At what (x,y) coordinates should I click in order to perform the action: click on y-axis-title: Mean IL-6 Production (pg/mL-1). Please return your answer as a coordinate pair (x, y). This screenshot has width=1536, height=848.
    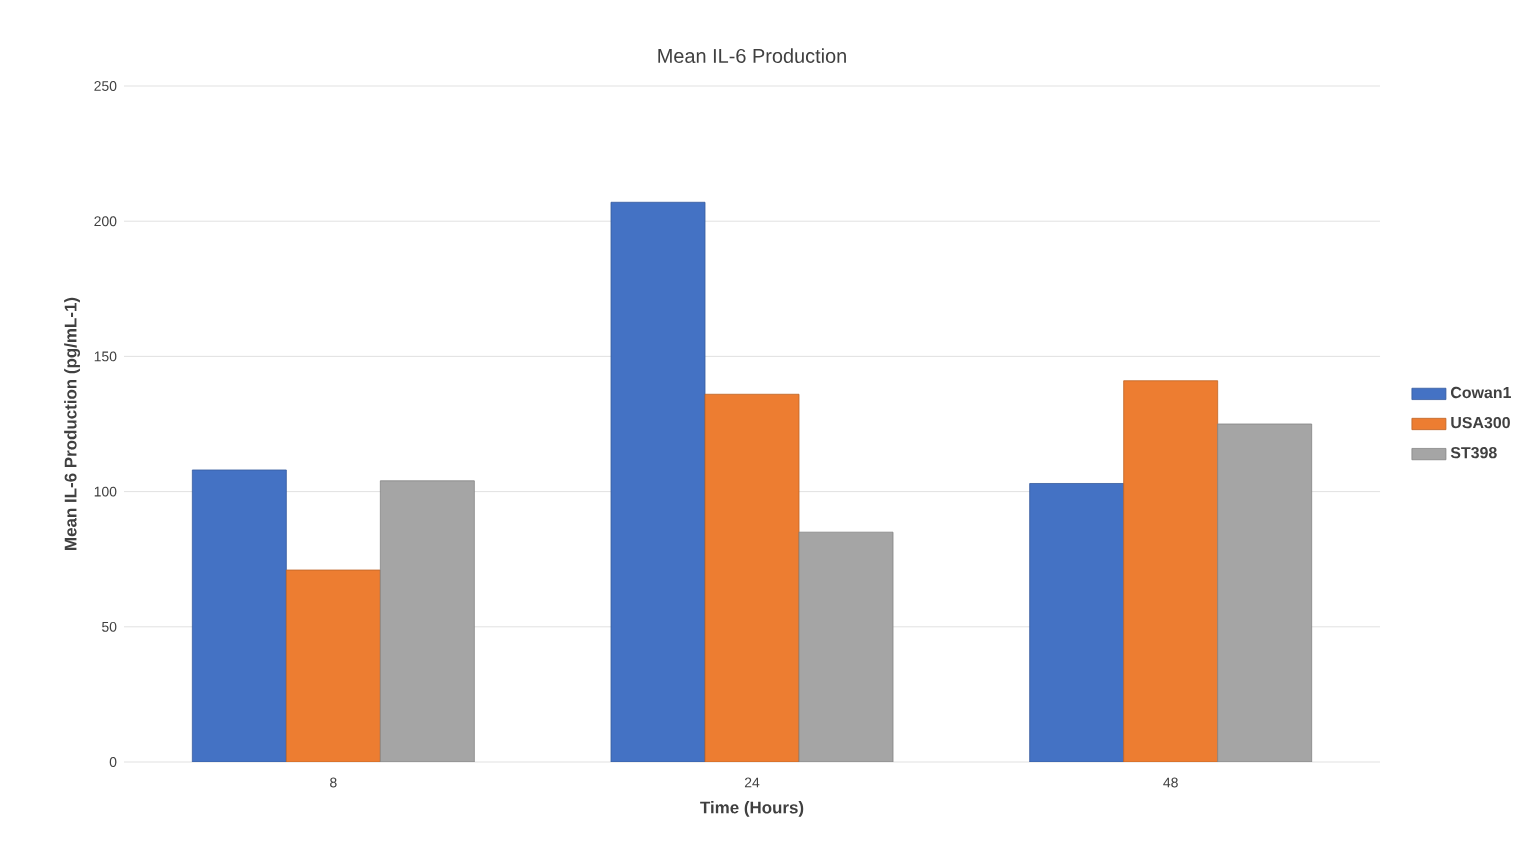
    Looking at the image, I should click on (72, 423).